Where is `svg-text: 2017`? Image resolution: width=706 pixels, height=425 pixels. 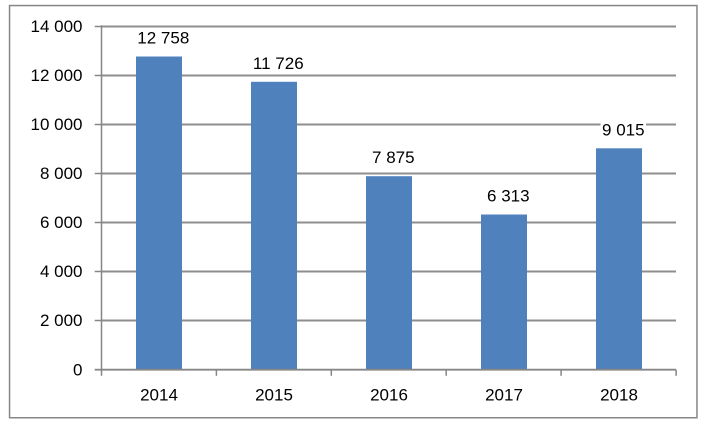
svg-text: 2017 is located at coordinates (504, 394).